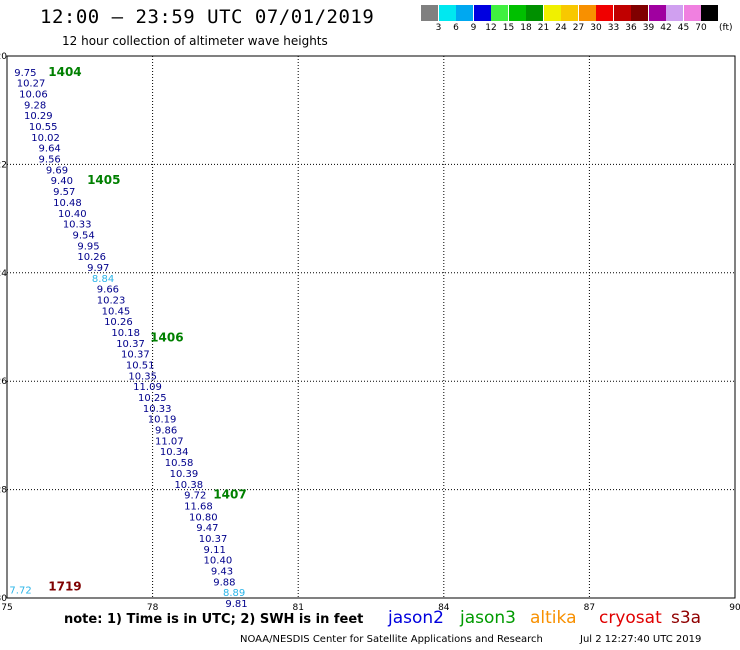  Describe the element at coordinates (215, 550) in the screenshot. I see `wave-height-value: 9.11` at that location.